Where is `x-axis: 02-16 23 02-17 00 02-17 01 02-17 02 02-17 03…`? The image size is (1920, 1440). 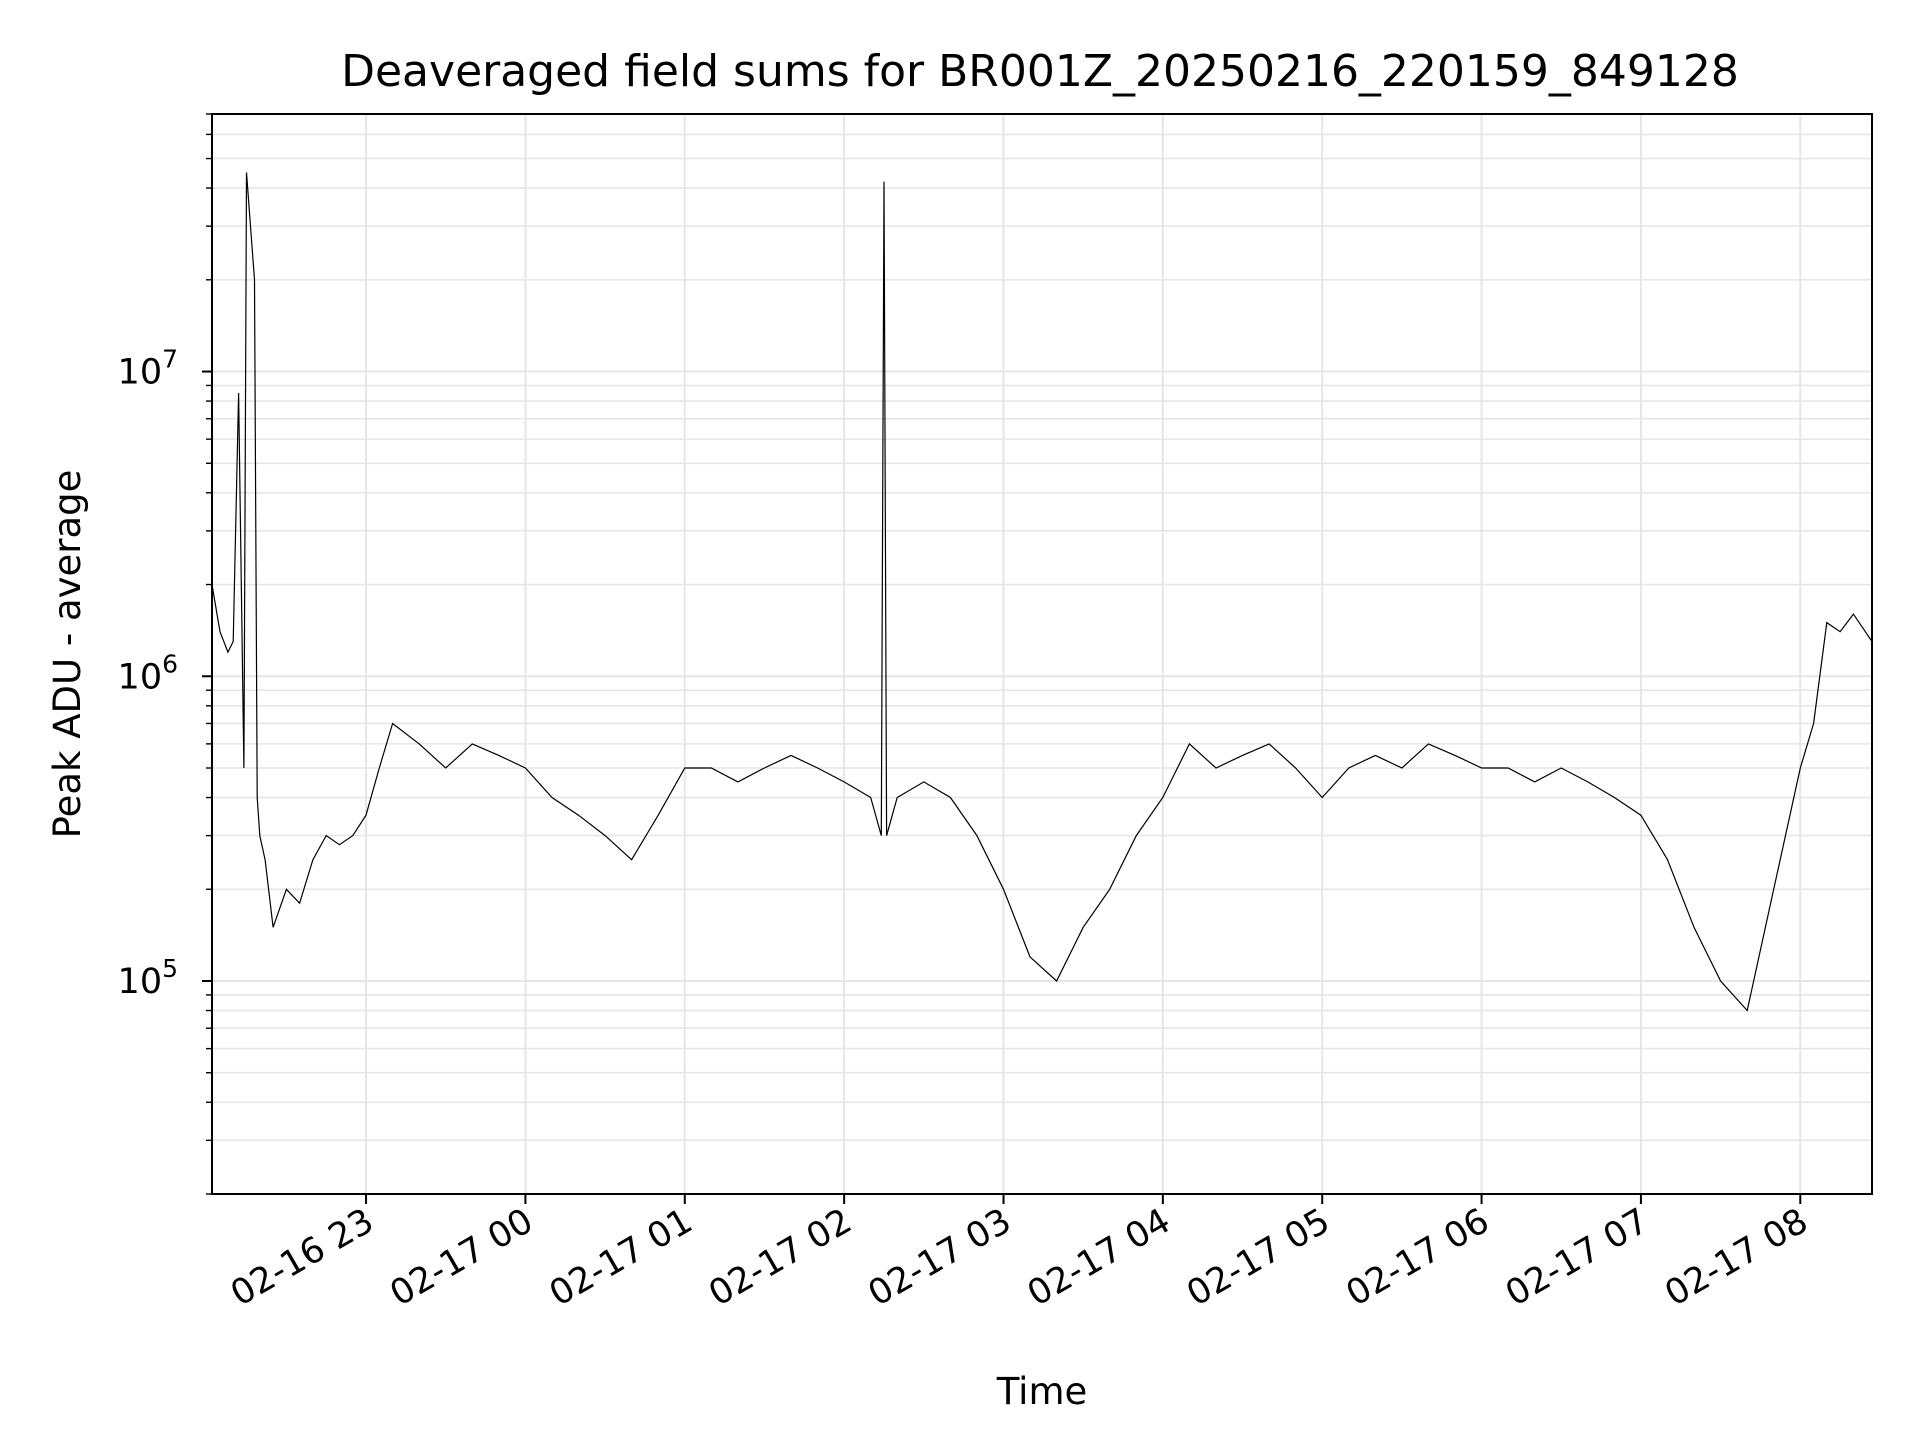 x-axis: 02-16 23 02-17 00 02-17 01 02-17 02 02-17 03… is located at coordinates (1019, 1254).